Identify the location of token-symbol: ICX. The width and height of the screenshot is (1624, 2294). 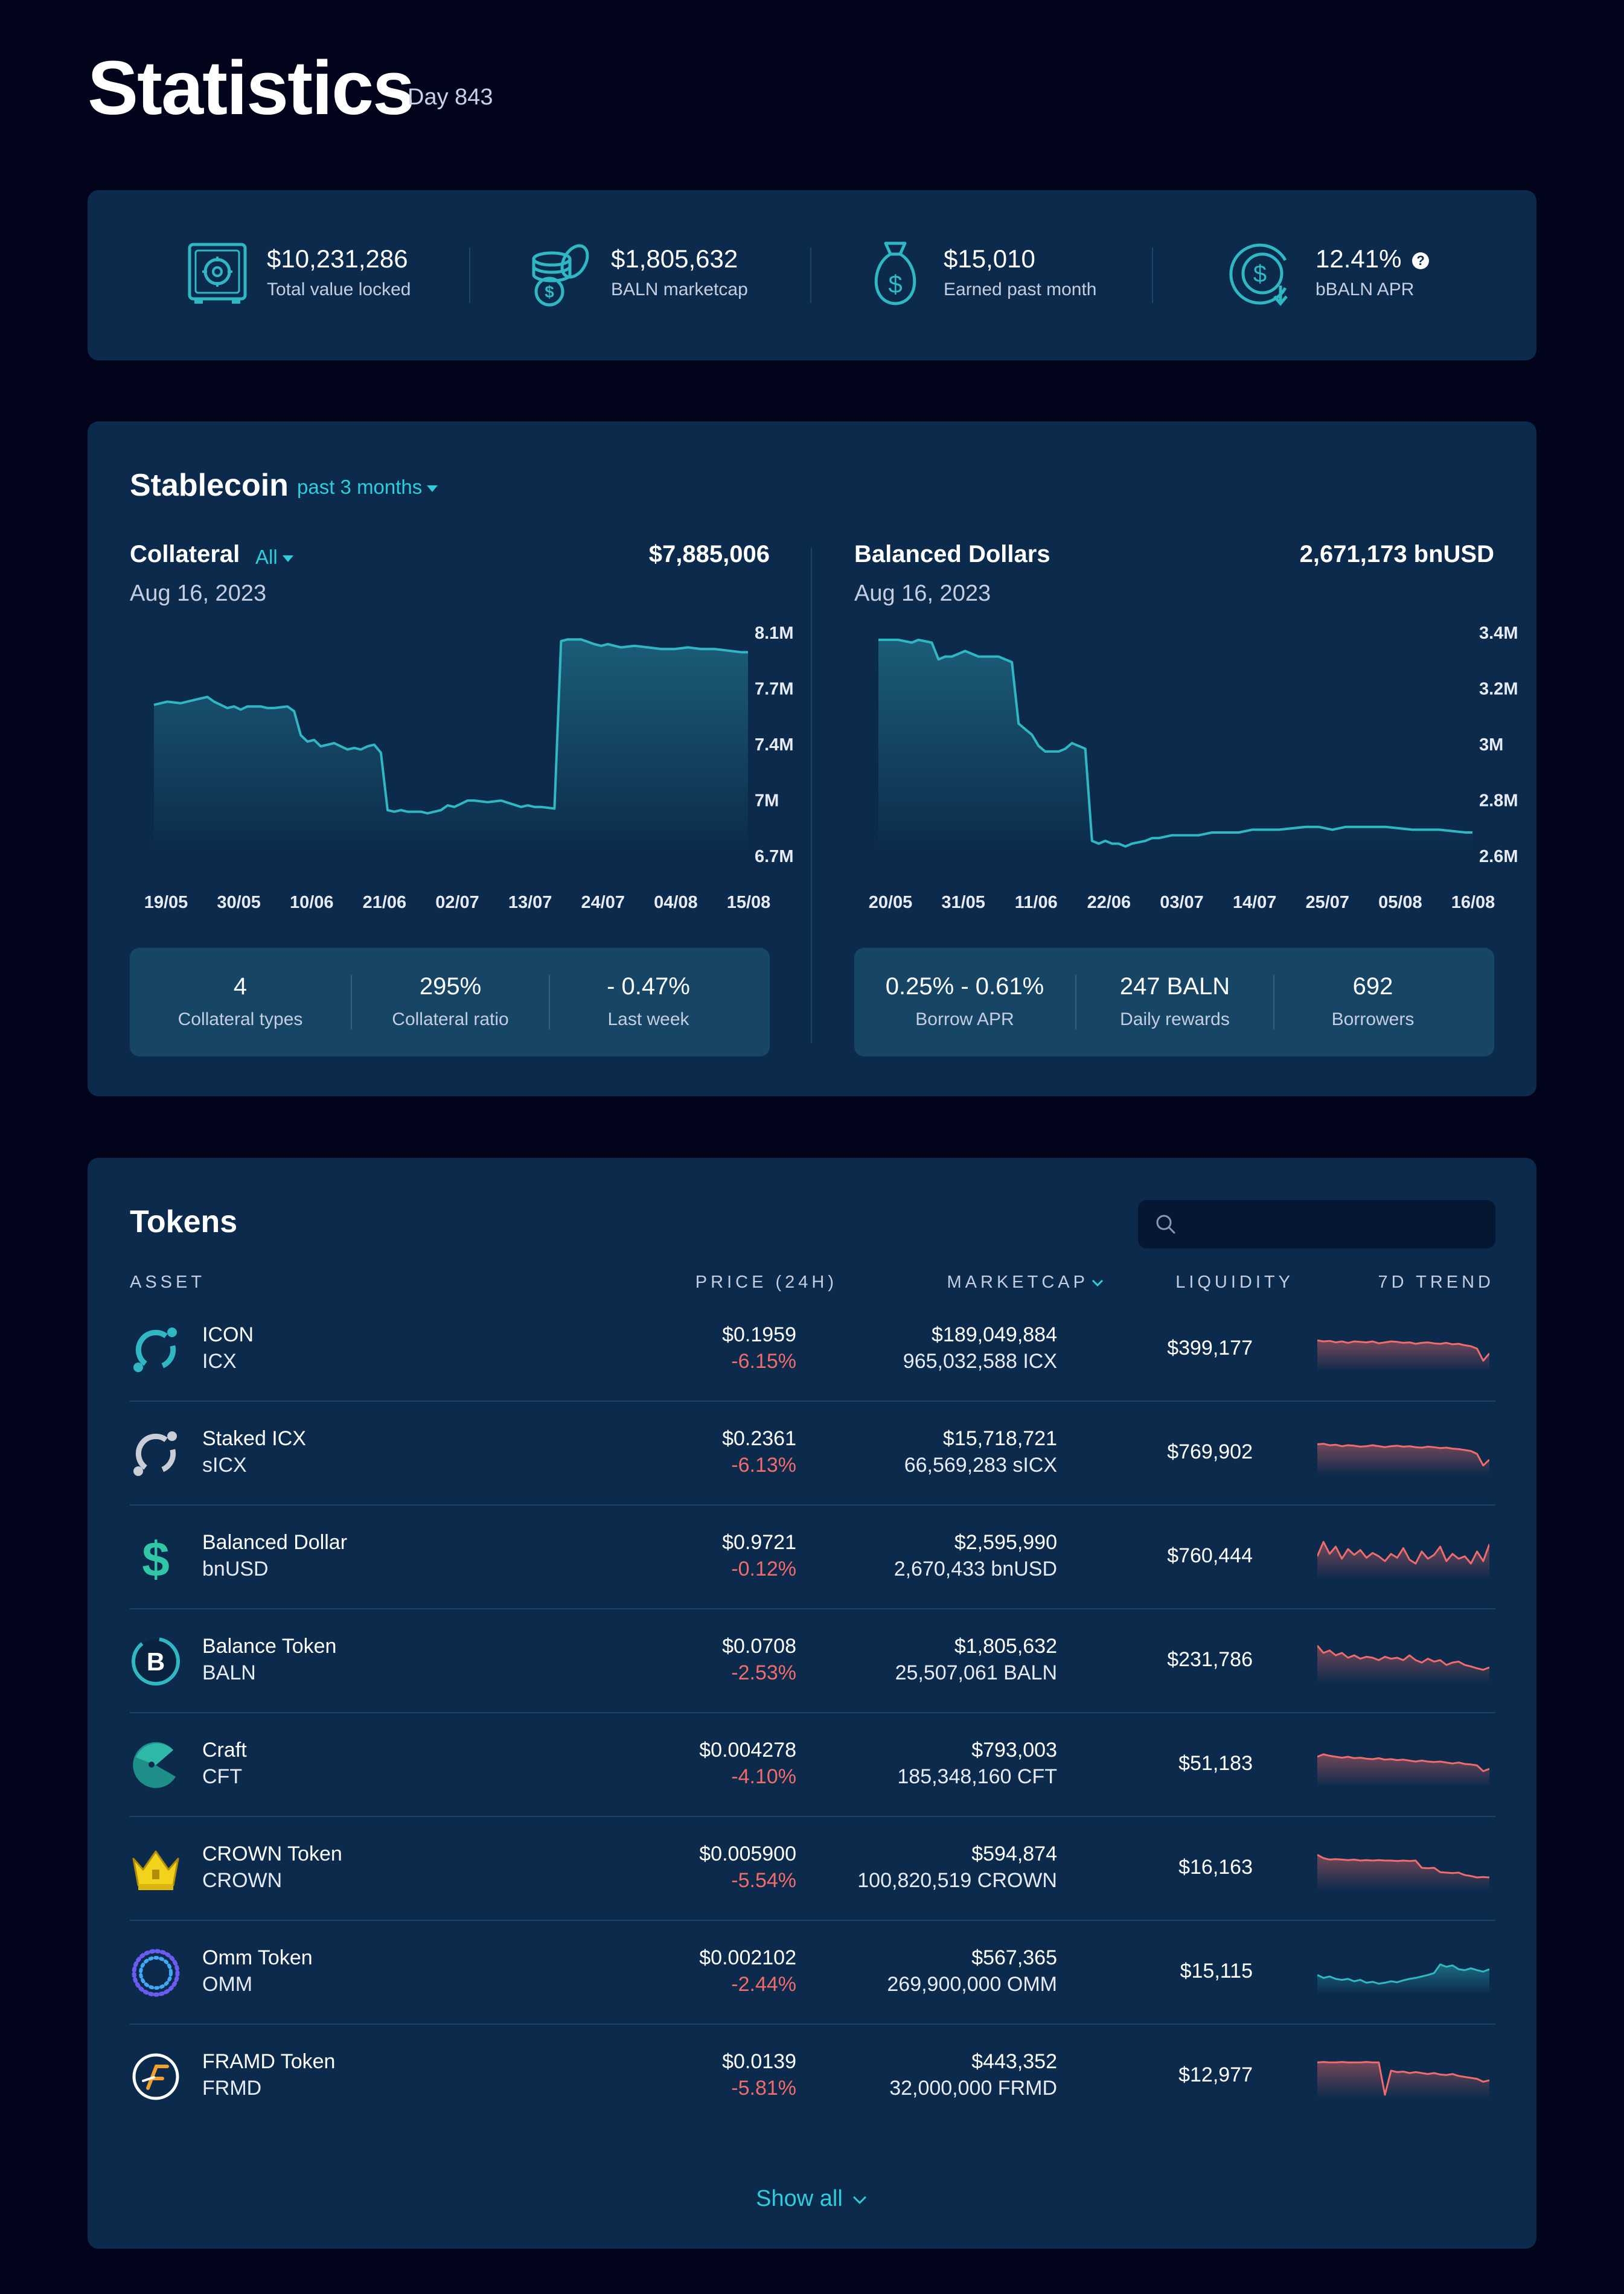
(219, 1361).